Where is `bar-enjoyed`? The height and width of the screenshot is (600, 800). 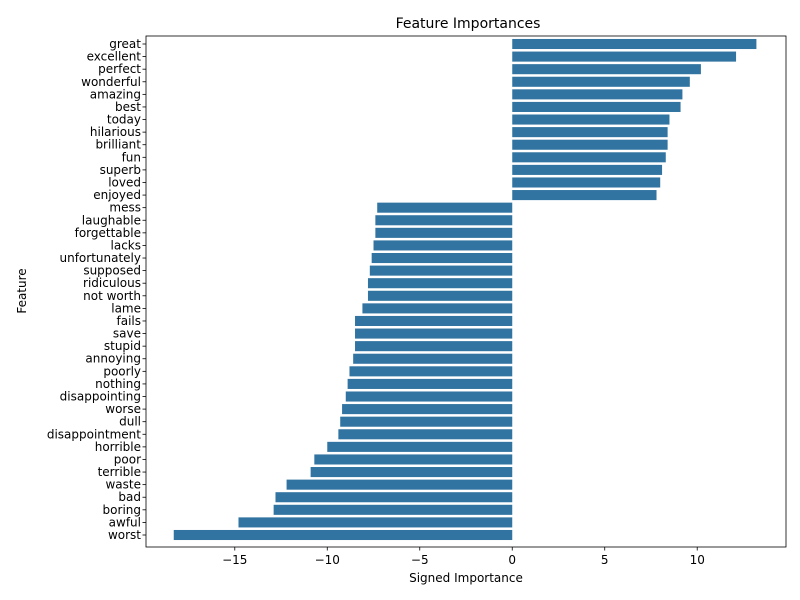 bar-enjoyed is located at coordinates (584, 195).